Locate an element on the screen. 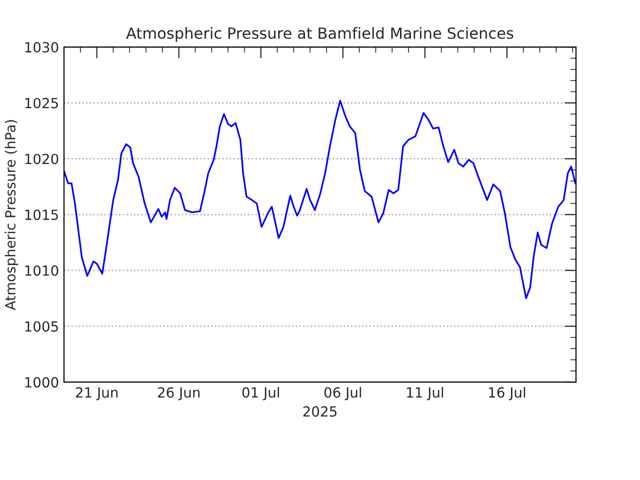 This screenshot has width=640, height=480. y-tick-label: 1025 is located at coordinates (41, 103).